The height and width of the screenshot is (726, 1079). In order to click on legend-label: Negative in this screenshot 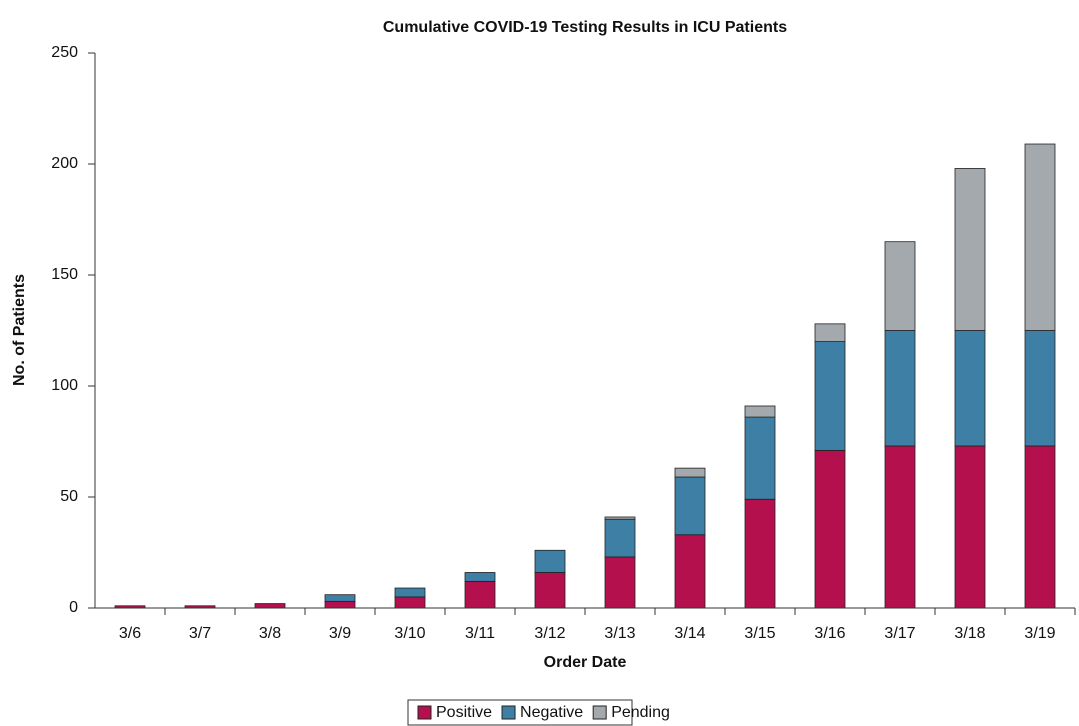, I will do `click(551, 712)`.